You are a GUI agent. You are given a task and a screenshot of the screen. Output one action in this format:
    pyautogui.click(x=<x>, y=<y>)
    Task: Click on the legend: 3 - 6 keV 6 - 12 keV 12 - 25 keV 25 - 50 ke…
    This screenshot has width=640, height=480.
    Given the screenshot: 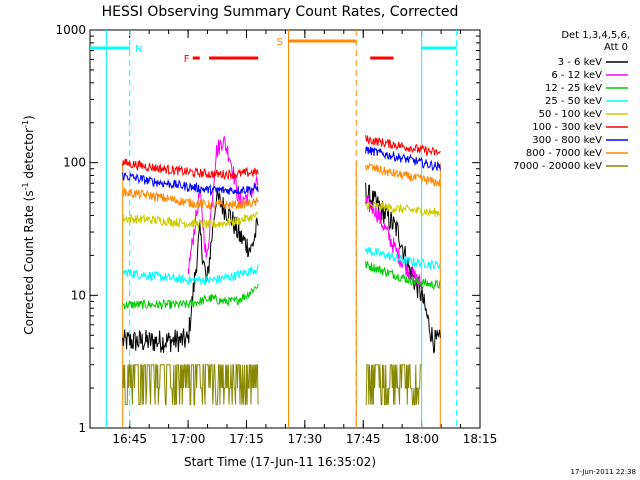 What is the action you would take?
    pyautogui.click(x=570, y=114)
    